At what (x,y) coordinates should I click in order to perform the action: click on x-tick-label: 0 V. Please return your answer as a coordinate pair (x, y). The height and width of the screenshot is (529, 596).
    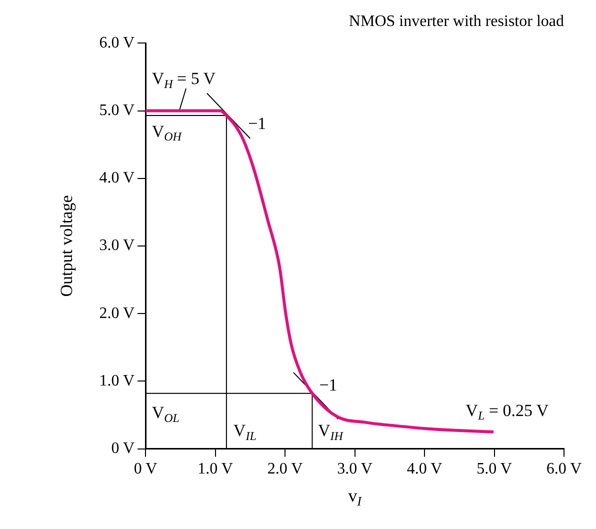
    Looking at the image, I should click on (146, 469).